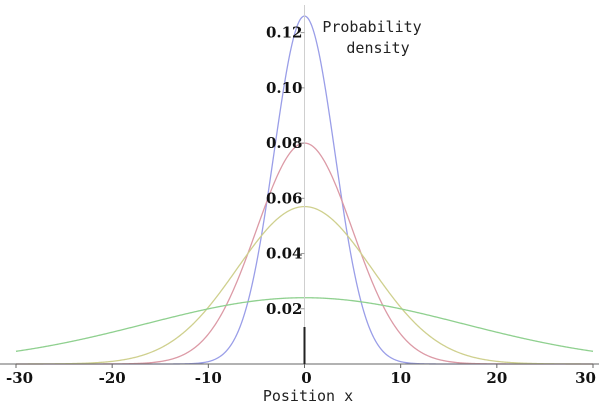  What do you see at coordinates (285, 171) in the screenshot?
I see `y-tick-group: 0.02 0.04 0.06 0.08 0.10 0.12` at bounding box center [285, 171].